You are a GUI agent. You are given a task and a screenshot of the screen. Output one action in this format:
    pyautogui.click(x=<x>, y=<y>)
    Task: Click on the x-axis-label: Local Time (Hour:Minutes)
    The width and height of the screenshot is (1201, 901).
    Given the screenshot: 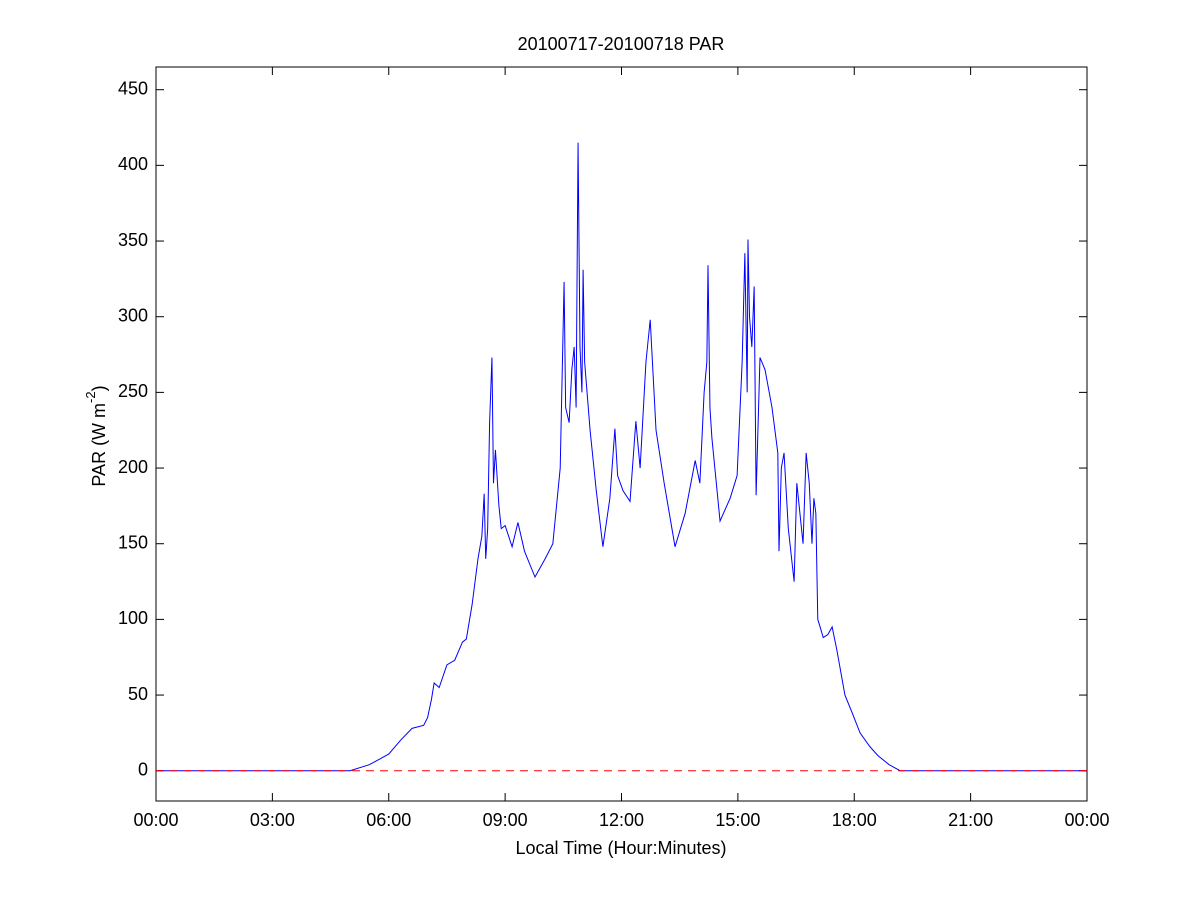 What is the action you would take?
    pyautogui.click(x=620, y=848)
    